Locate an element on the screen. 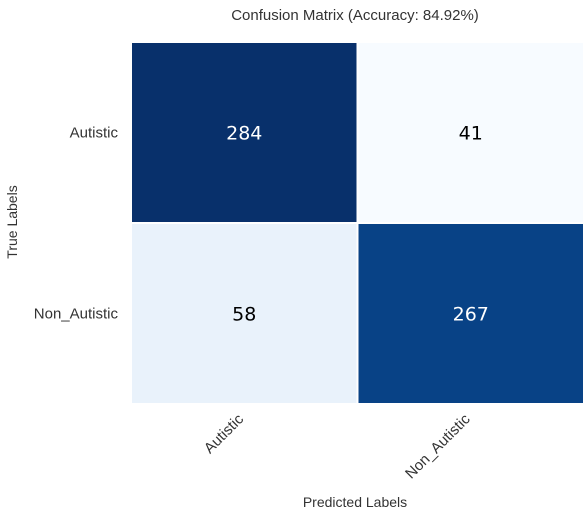  y-axis-label: True Labels is located at coordinates (12, 221).